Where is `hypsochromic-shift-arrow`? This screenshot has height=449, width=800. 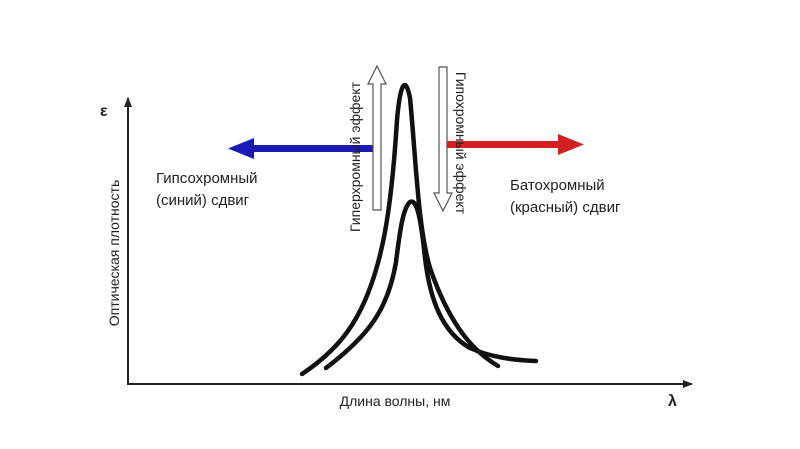
hypsochromic-shift-arrow is located at coordinates (302, 148).